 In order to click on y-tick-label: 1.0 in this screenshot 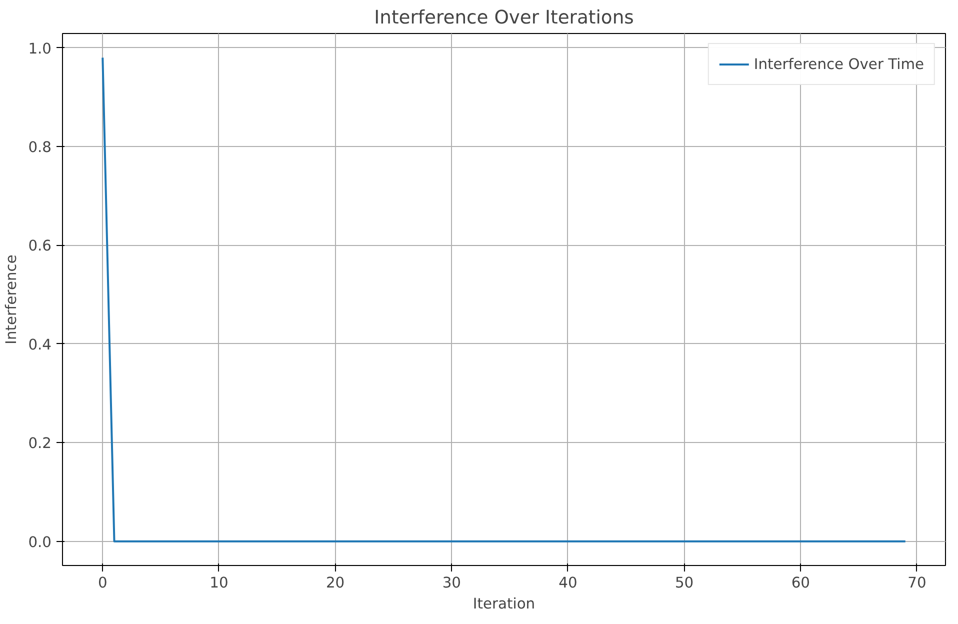, I will do `click(40, 49)`.